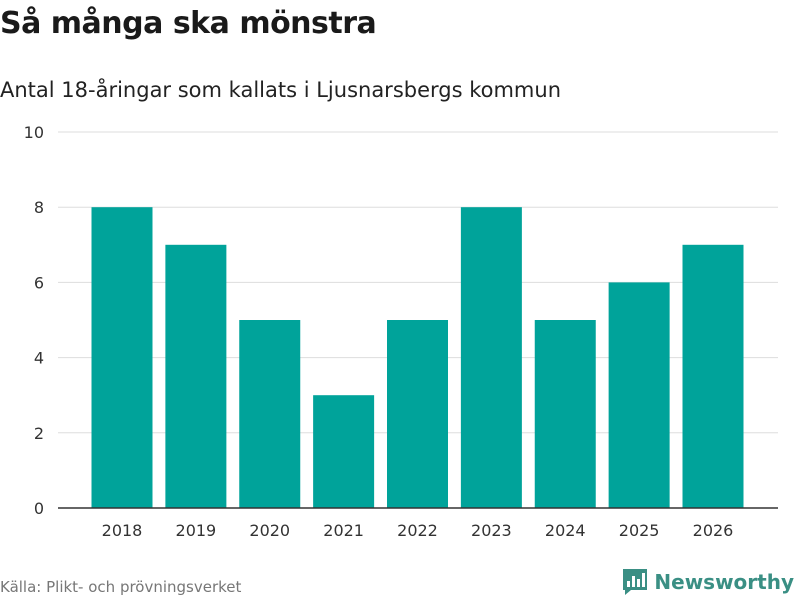  I want to click on x-tick-label: 2020, so click(269, 530).